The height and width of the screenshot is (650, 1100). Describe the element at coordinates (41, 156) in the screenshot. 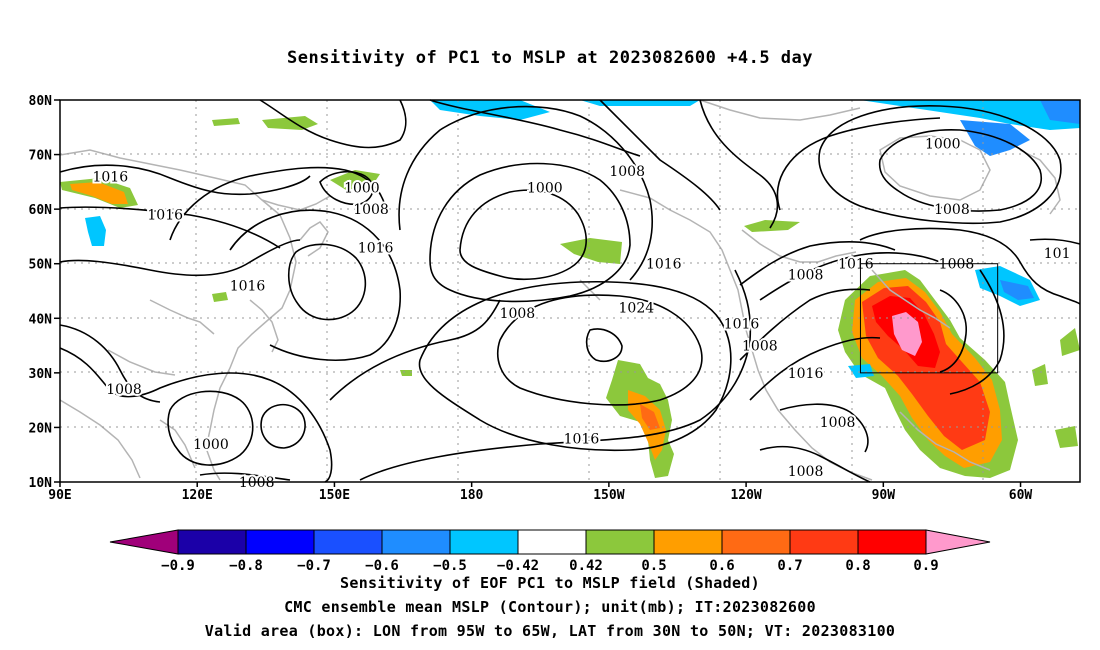

I see `latitude-label: 70N` at that location.